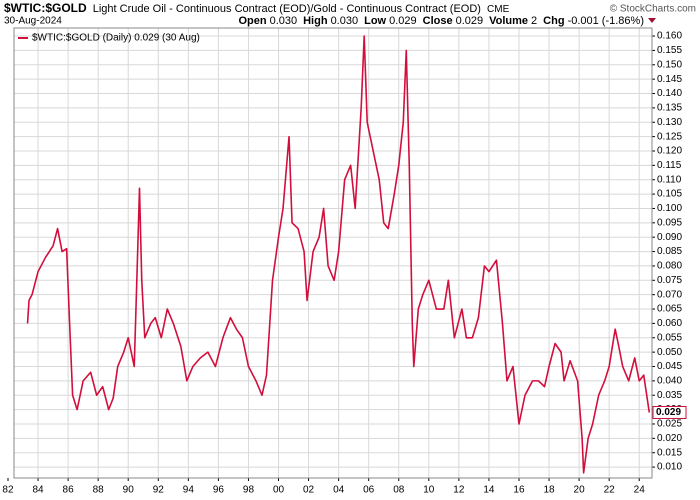  Describe the element at coordinates (640, 490) in the screenshot. I see `x-tick-label: 24` at that location.